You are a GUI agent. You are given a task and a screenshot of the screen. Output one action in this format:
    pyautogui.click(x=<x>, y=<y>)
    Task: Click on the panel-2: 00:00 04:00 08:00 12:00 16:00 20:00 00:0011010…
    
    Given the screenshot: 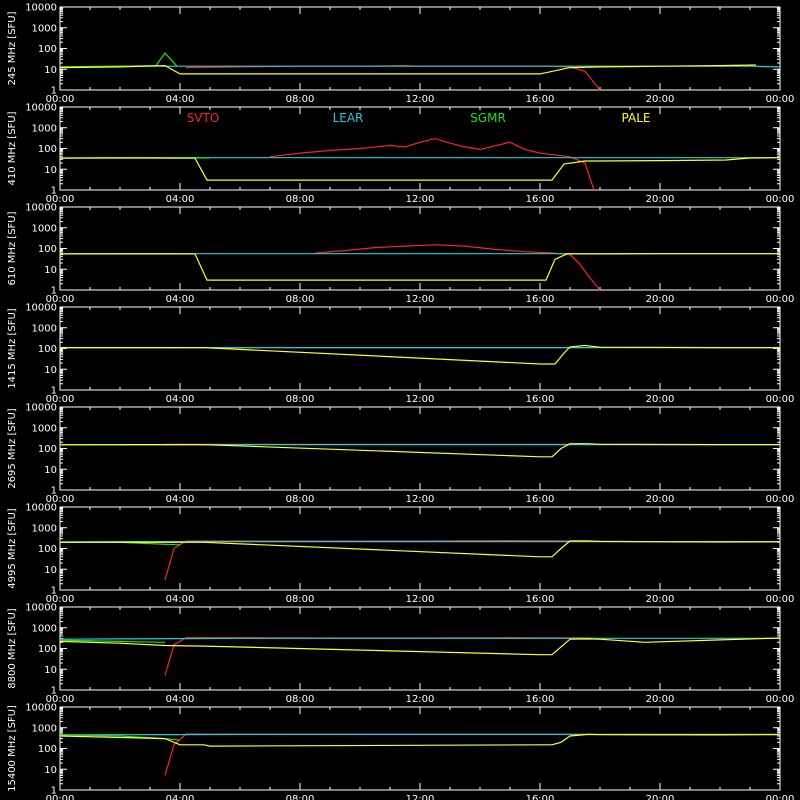 What is the action you would take?
    pyautogui.click(x=400, y=254)
    